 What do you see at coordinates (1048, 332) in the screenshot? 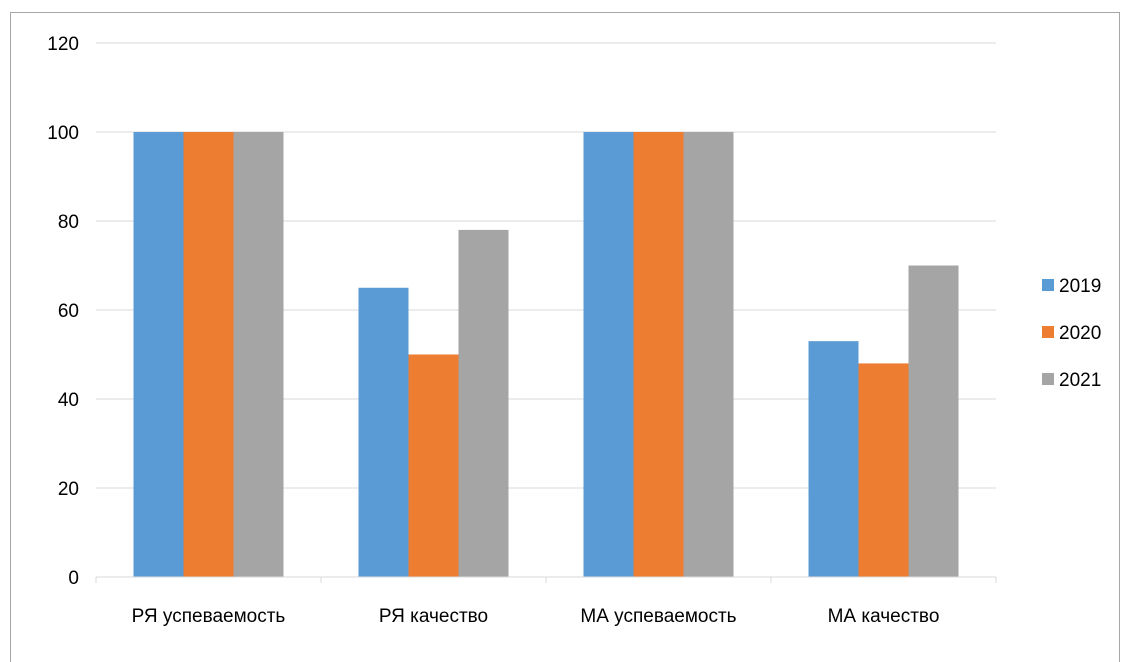
I see `legend-swatch-2020` at bounding box center [1048, 332].